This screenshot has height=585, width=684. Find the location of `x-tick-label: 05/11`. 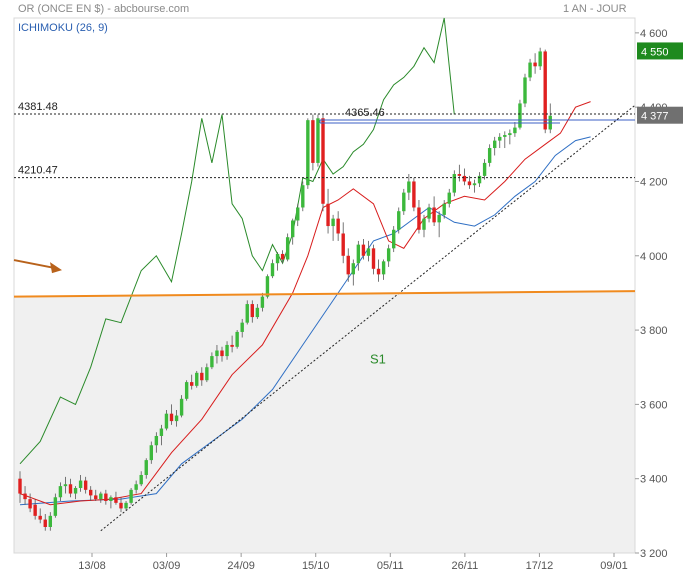

x-tick-label: 05/11 is located at coordinates (390, 566).